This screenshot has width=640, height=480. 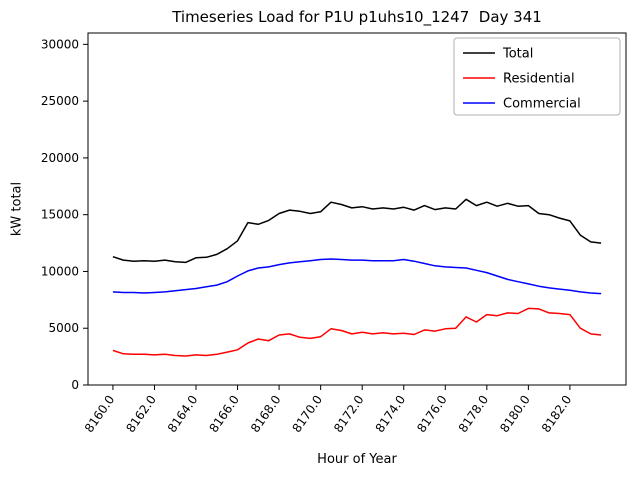 What do you see at coordinates (100, 414) in the screenshot?
I see `x-tick-label: 8160.0` at bounding box center [100, 414].